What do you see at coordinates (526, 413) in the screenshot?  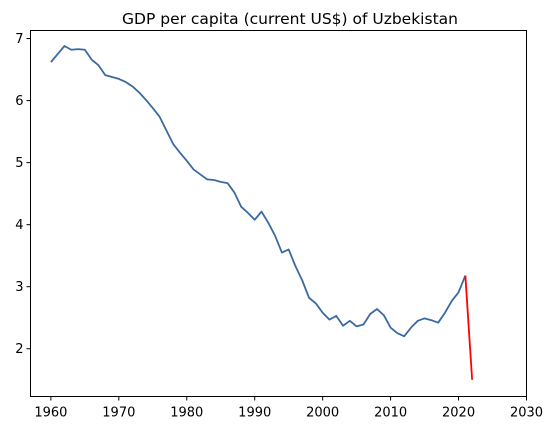 I see `x-tick-label: 2030` at bounding box center [526, 413].